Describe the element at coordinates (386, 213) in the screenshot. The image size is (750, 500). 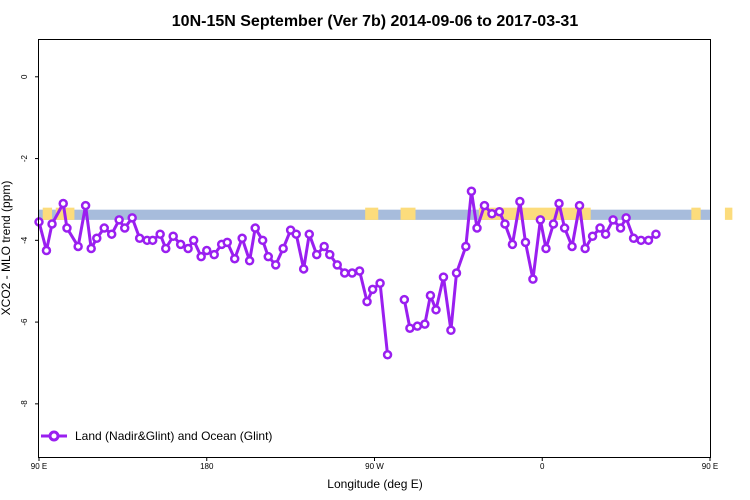
I see `surface-band` at that location.